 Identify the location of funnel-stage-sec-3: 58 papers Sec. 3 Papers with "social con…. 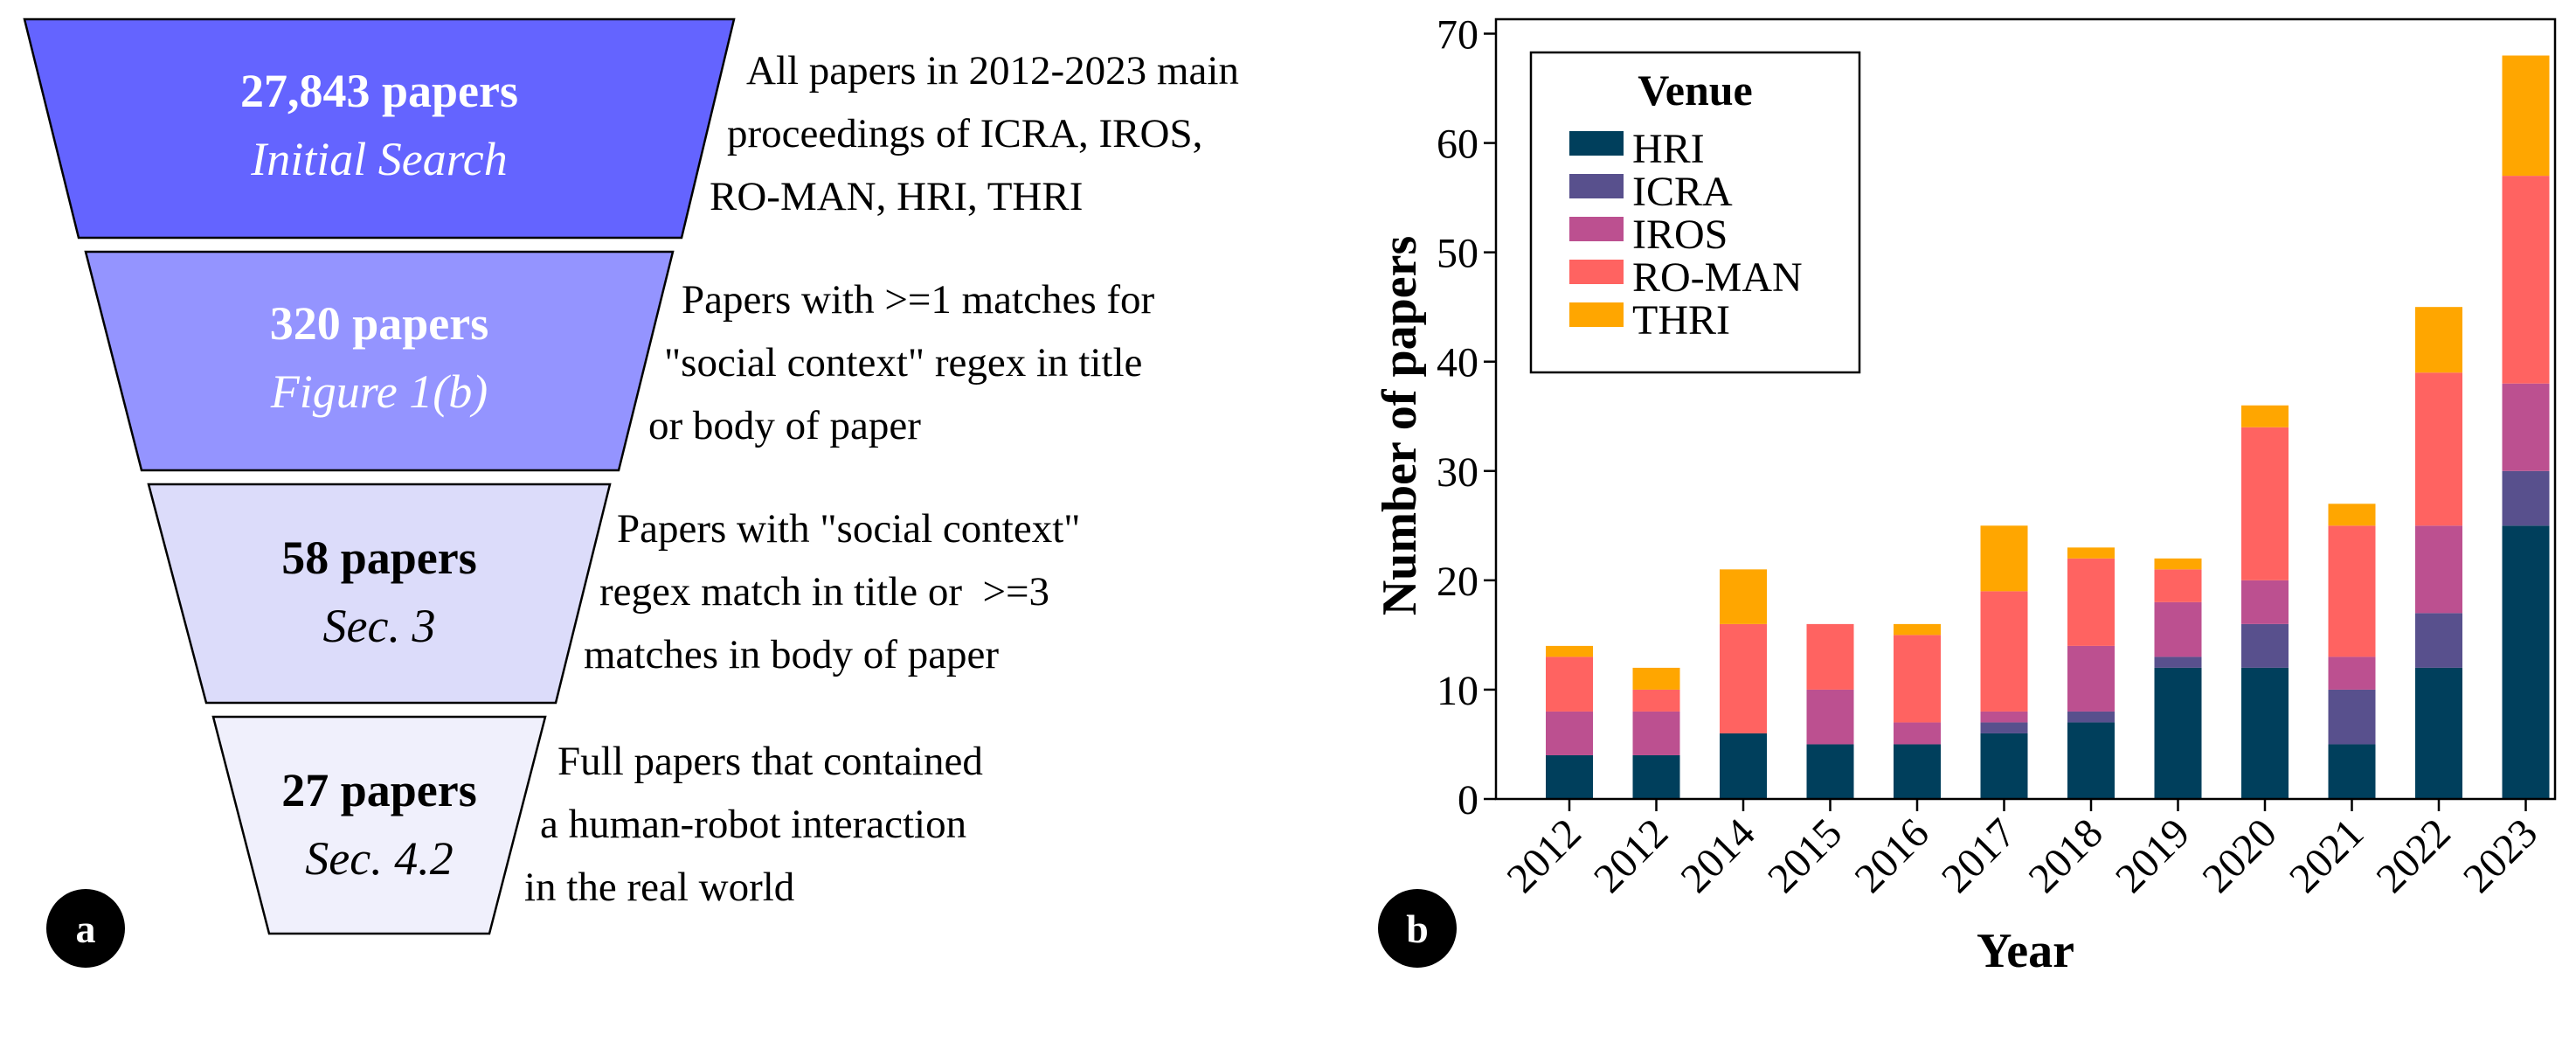
(613, 594).